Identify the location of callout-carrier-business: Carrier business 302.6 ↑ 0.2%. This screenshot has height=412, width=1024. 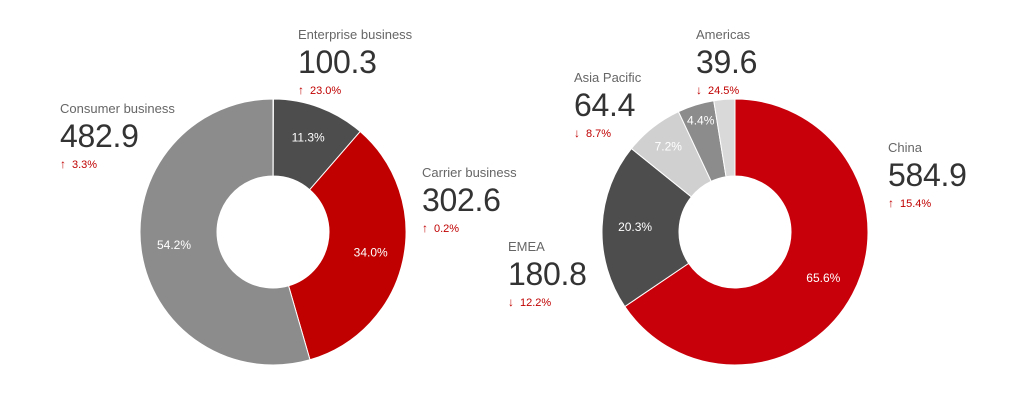
(469, 200).